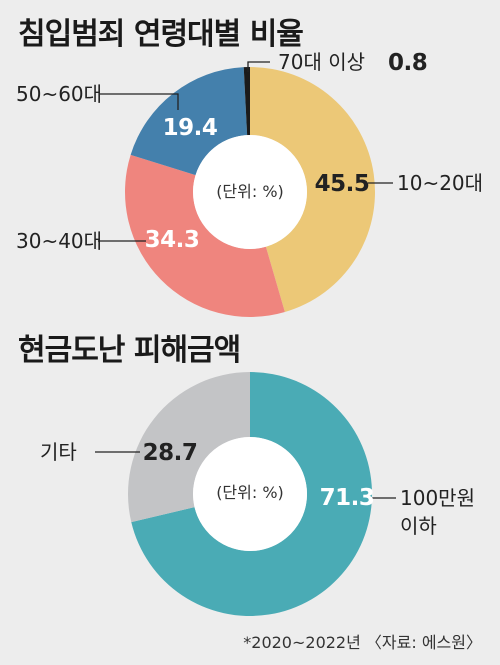 The width and height of the screenshot is (500, 665). I want to click on chart-2-slice-기타, so click(189, 447).